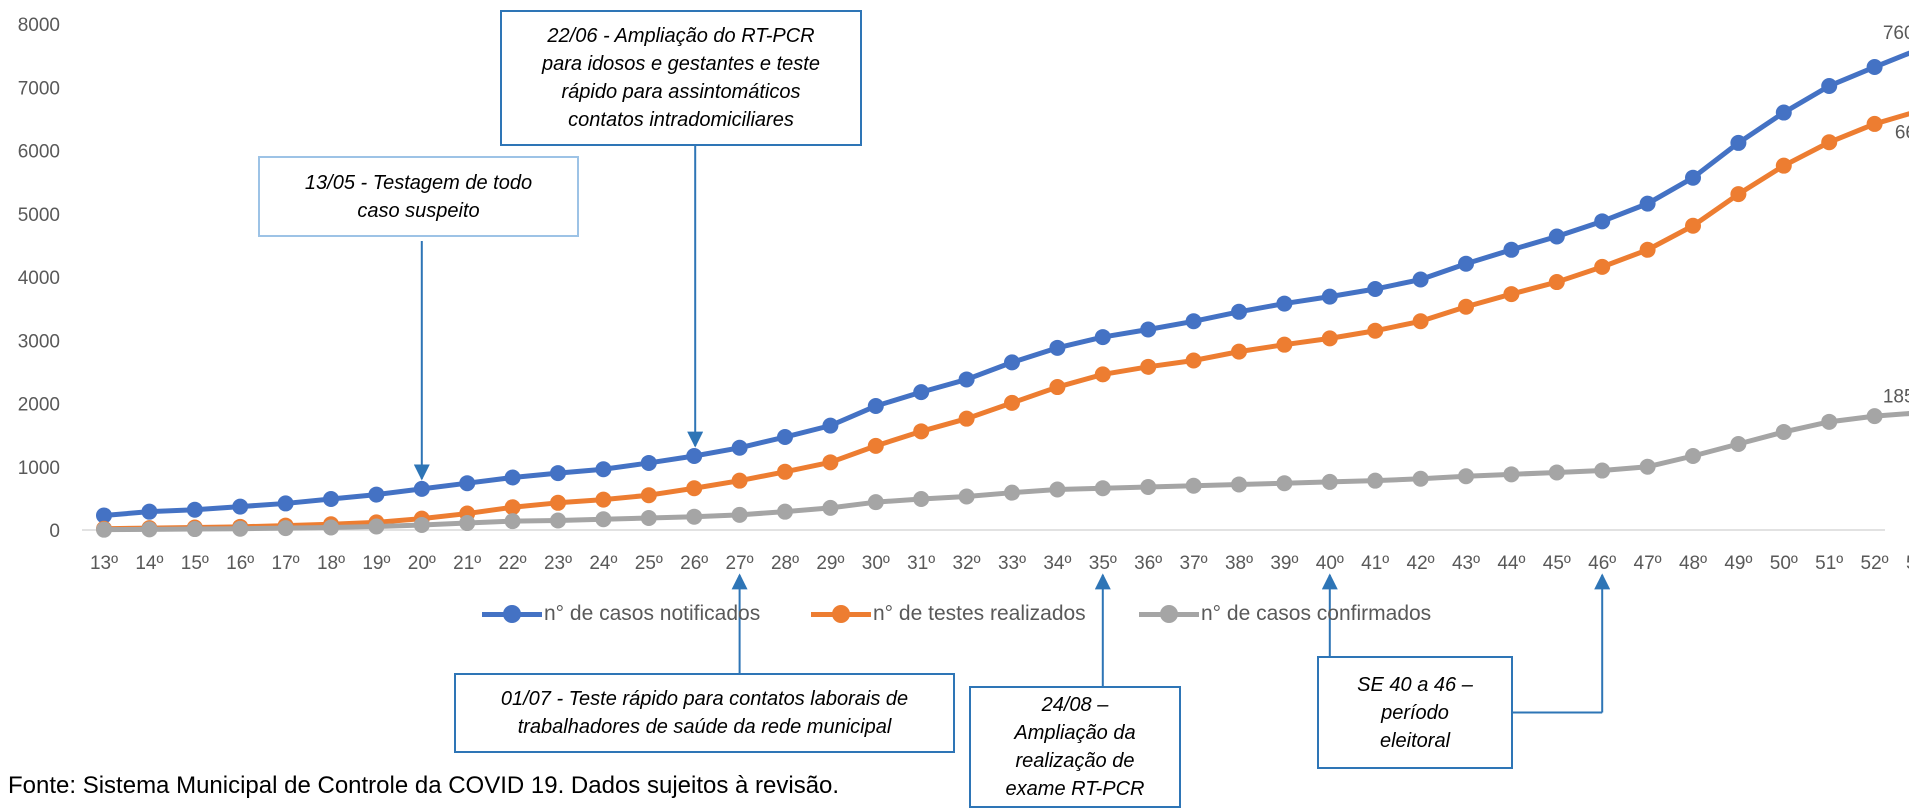  Describe the element at coordinates (841, 614) in the screenshot. I see `legend-swatch-testes` at that location.